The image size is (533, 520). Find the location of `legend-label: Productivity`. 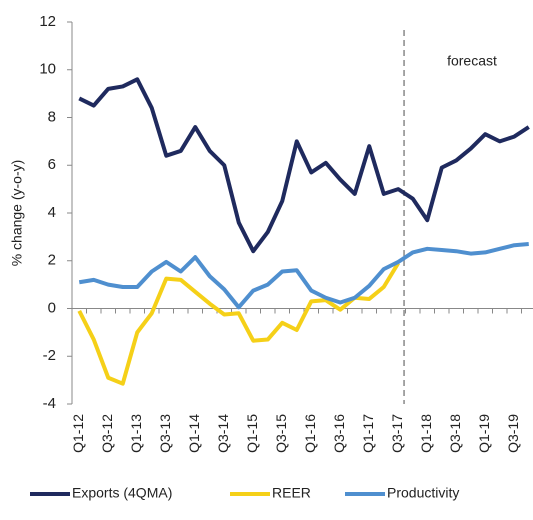

legend-label: Productivity is located at coordinates (423, 493).